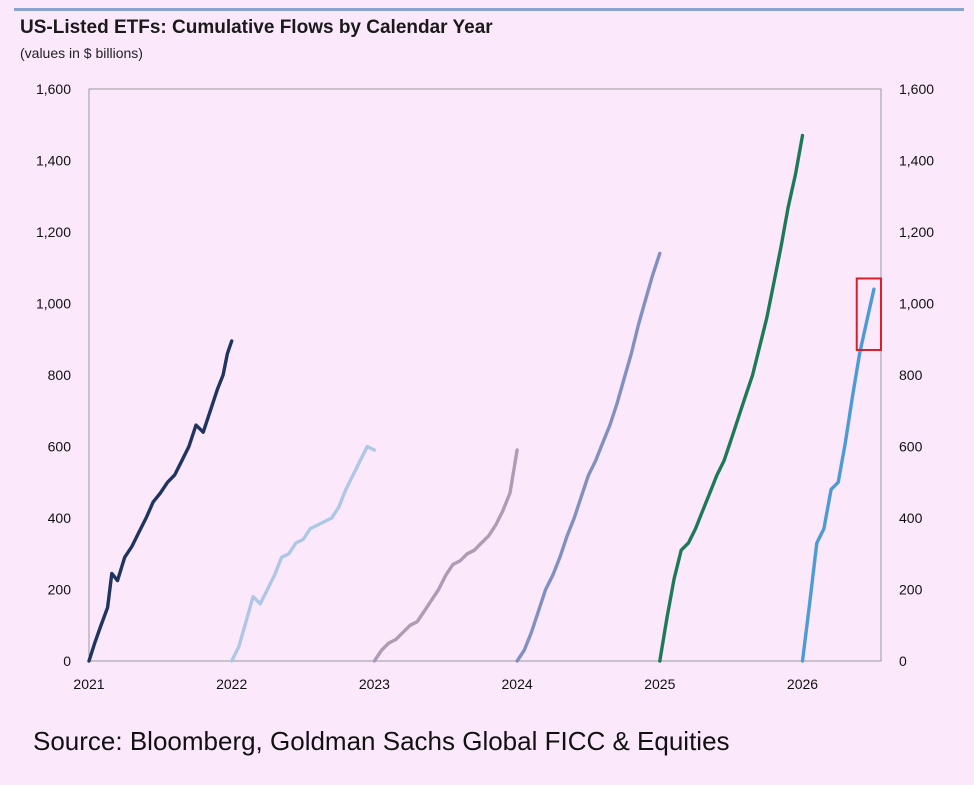 Image resolution: width=974 pixels, height=785 pixels. I want to click on y-tick-label-left: 600, so click(60, 447).